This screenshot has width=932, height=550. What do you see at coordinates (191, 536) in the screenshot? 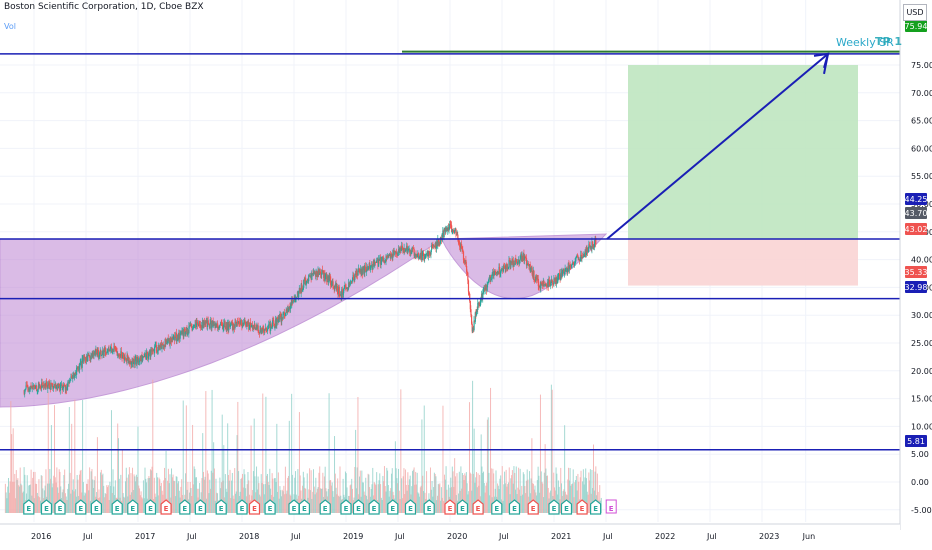
I see `time-tick-label: Jul` at bounding box center [191, 536].